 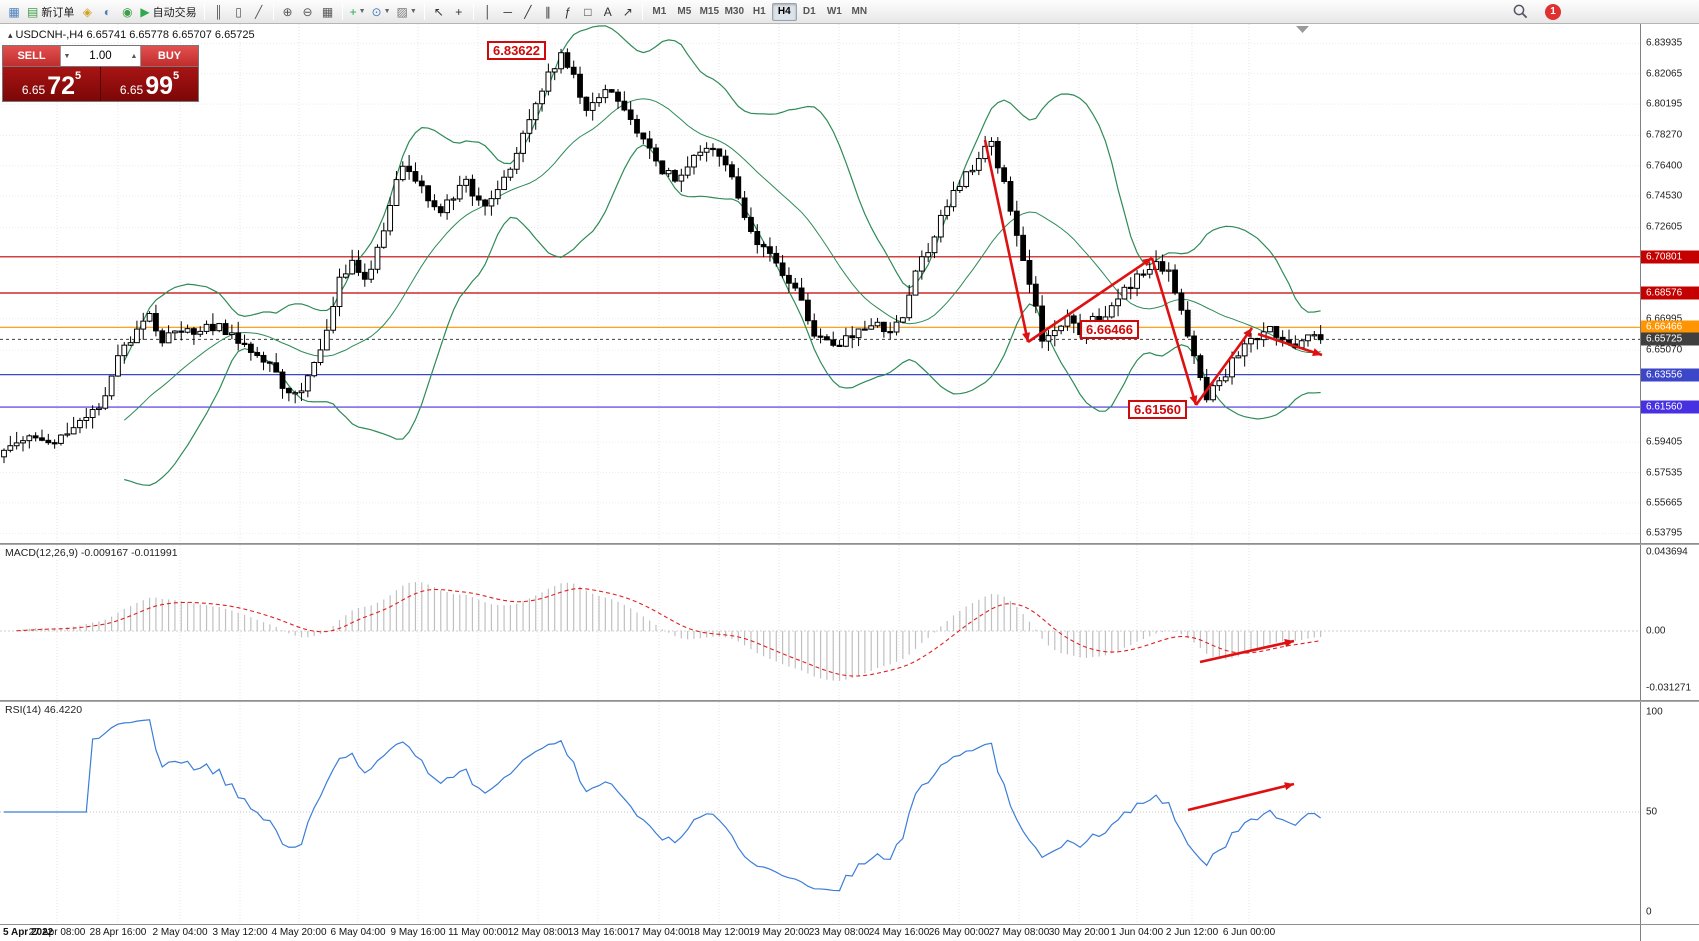 I want to click on vertical-line-icon: │, so click(x=488, y=11).